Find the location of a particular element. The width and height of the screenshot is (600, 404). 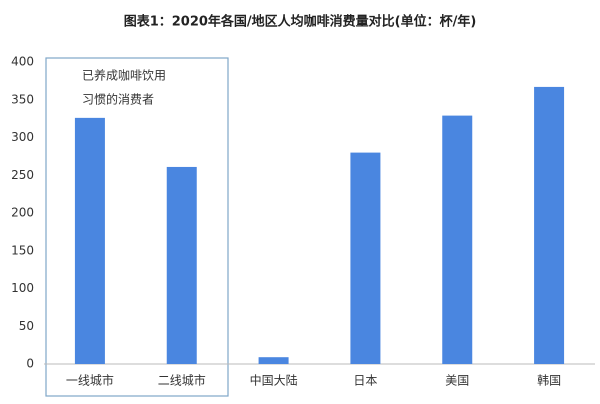

y-tick-label: 100 is located at coordinates (22, 288).